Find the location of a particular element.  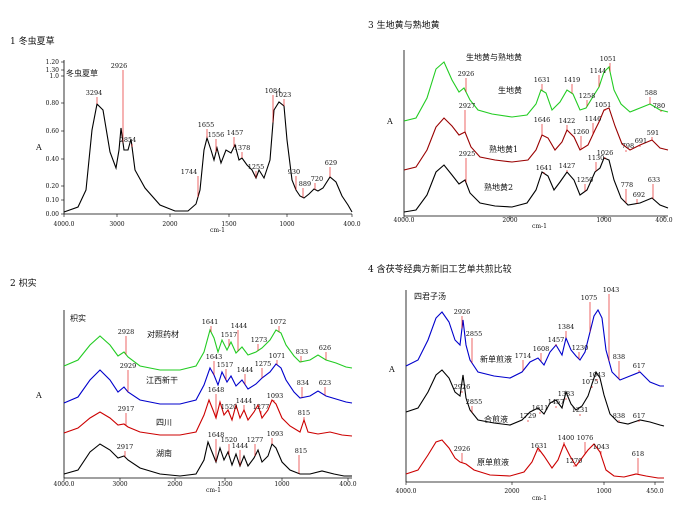

y-tick-label: 0.40 is located at coordinates (53, 159).